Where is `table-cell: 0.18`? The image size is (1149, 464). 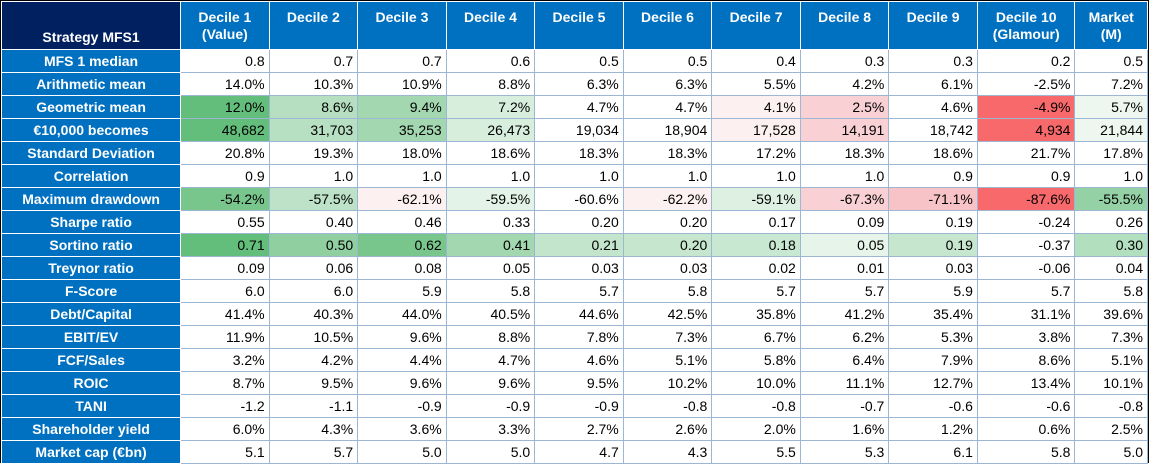
table-cell: 0.18 is located at coordinates (756, 245).